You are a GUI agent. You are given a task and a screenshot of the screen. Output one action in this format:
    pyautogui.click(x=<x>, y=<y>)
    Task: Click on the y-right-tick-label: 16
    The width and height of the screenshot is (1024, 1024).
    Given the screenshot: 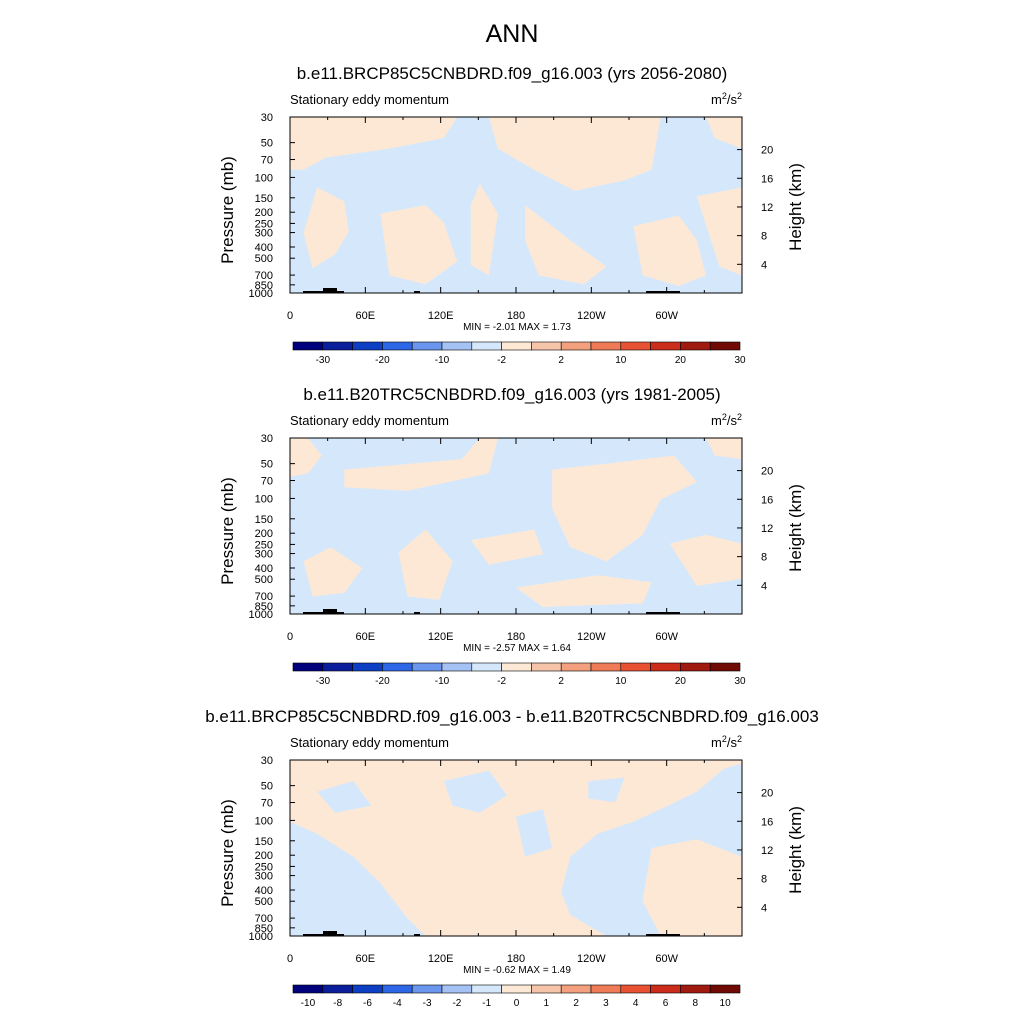 What is the action you would take?
    pyautogui.click(x=767, y=822)
    